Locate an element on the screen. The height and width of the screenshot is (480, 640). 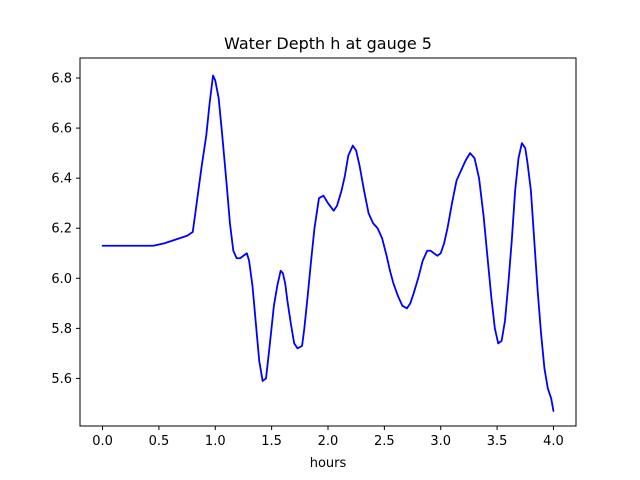
y-tick-label: 5.8 is located at coordinates (61, 329).